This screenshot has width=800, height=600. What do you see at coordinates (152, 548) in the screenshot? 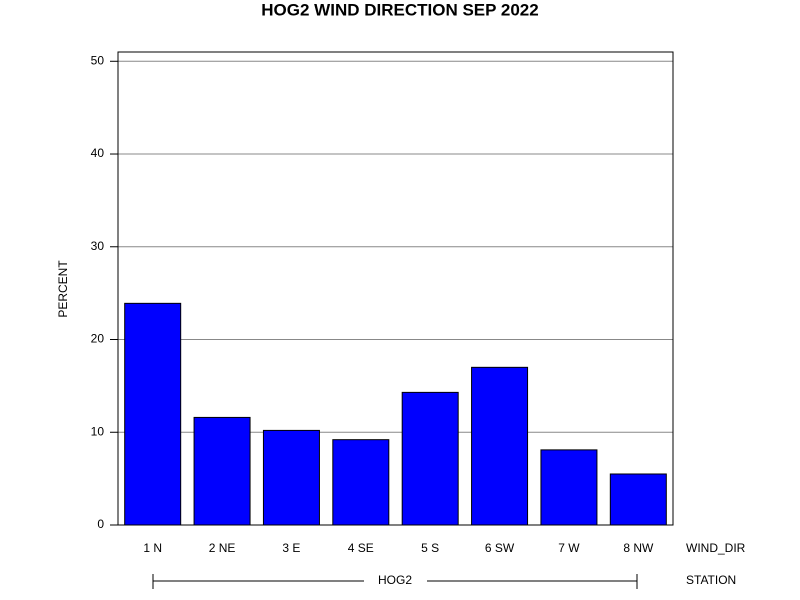
I see `x-tick-label: 1 N` at bounding box center [152, 548].